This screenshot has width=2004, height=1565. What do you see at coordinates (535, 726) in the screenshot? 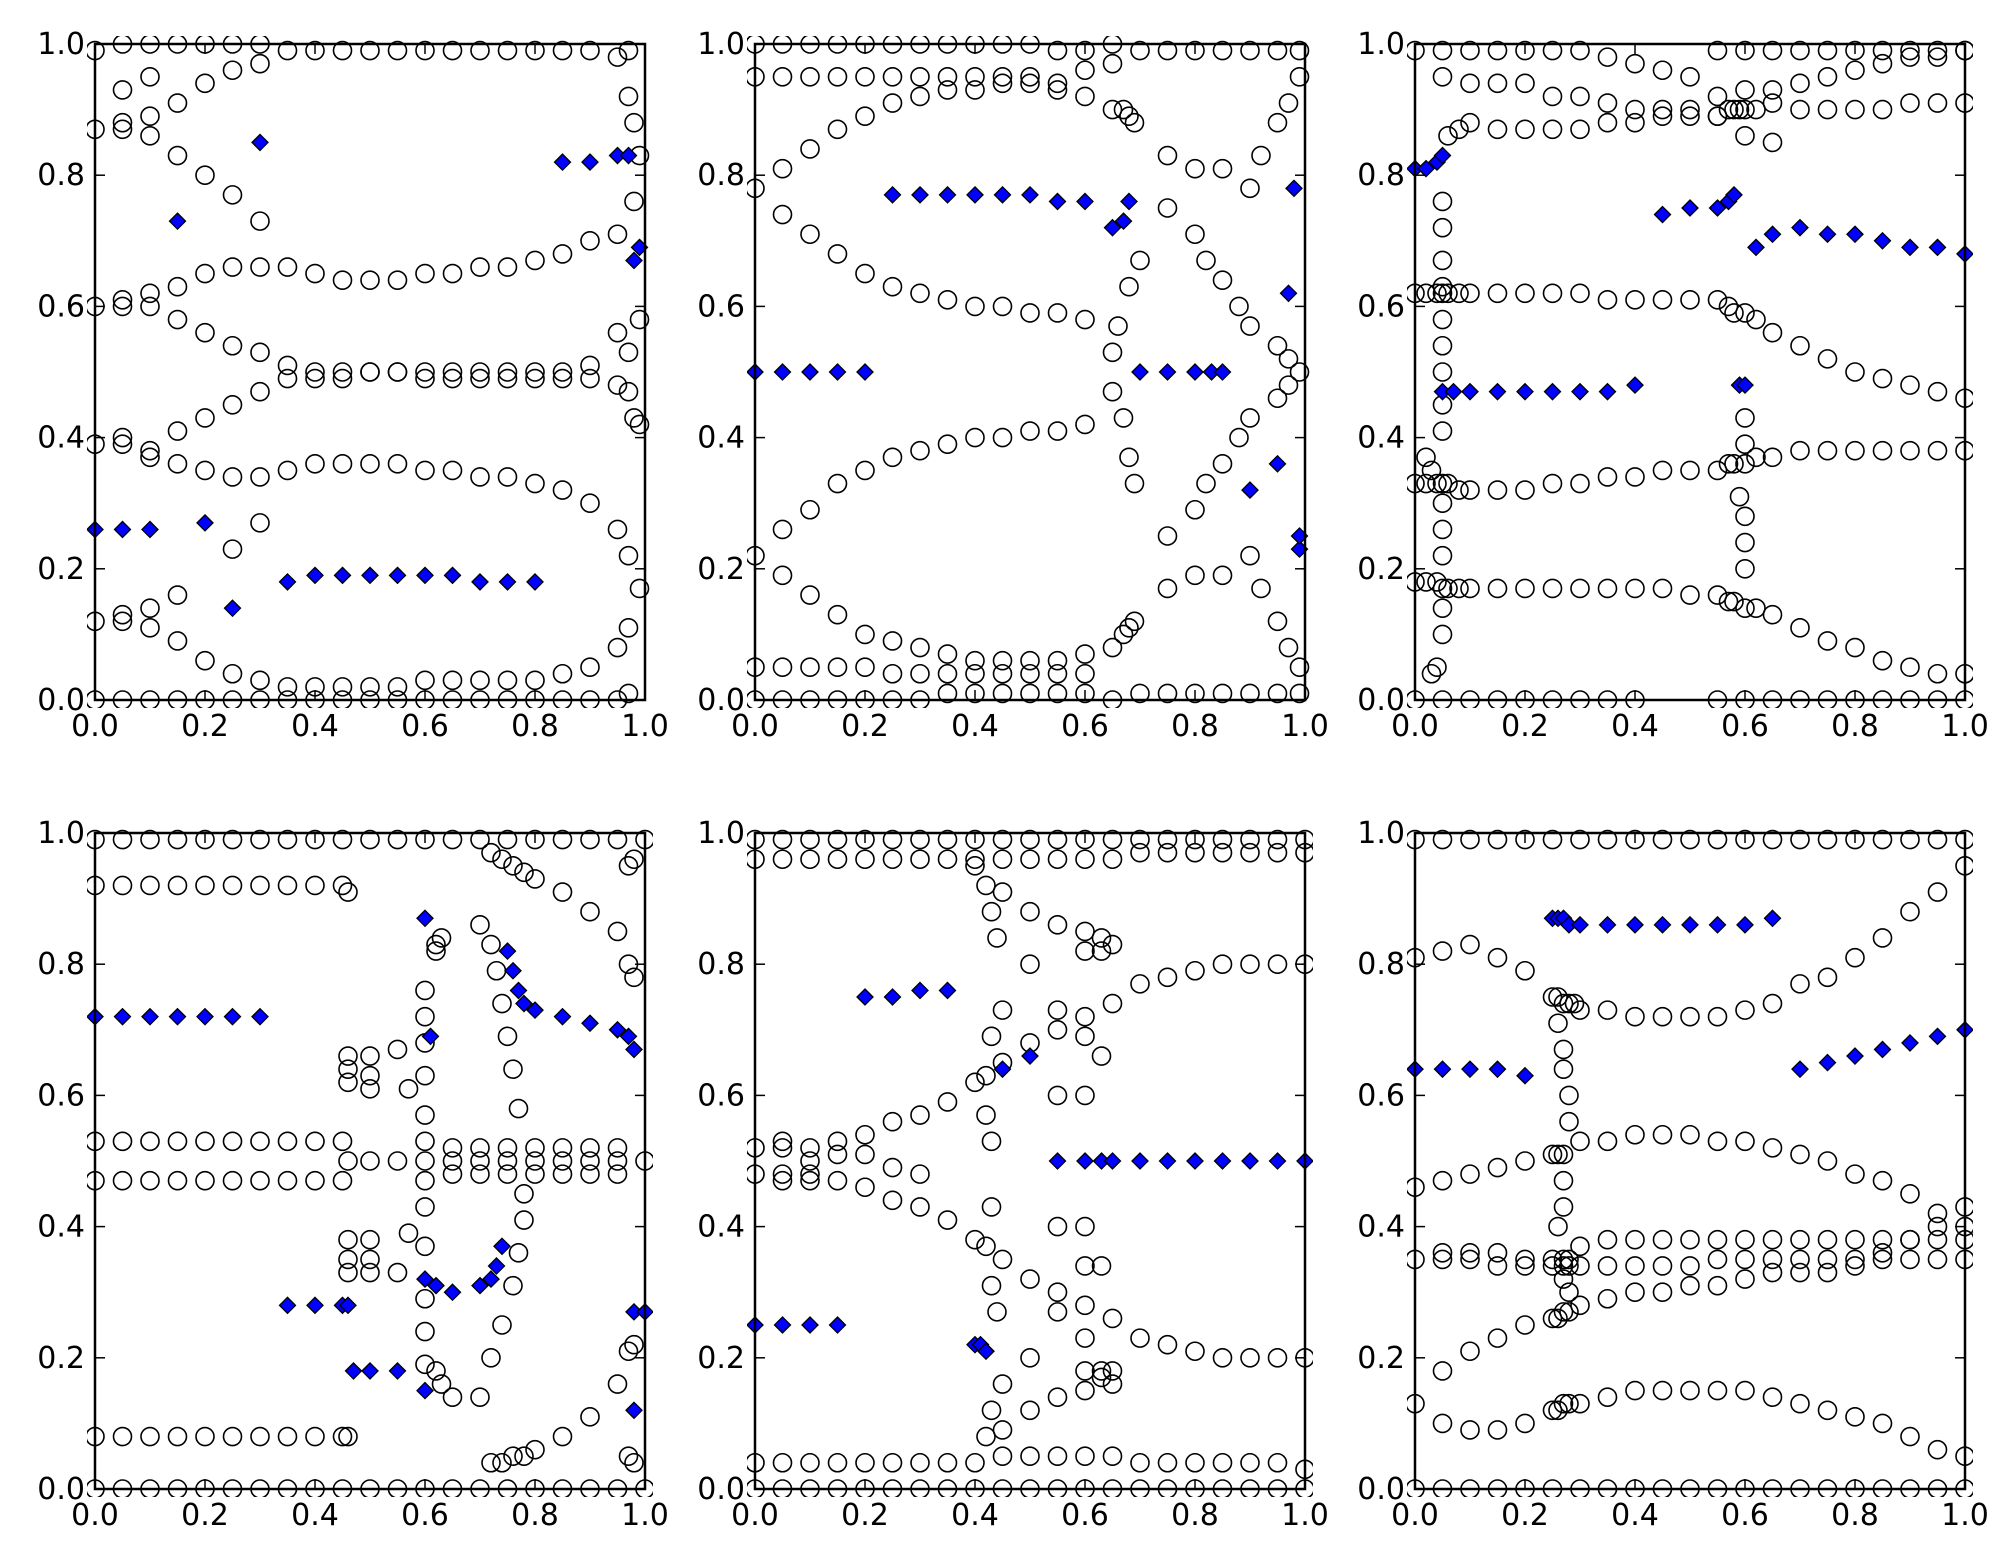
I see `x-tick-label: 0.8` at bounding box center [535, 726].